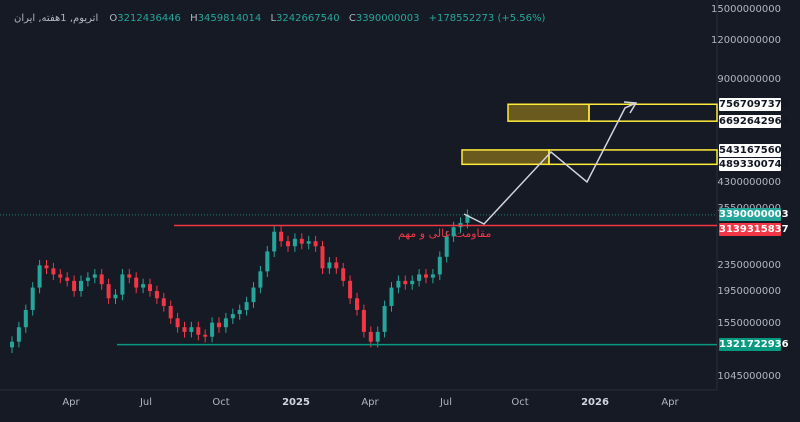 The image size is (800, 422). Describe the element at coordinates (595, 402) in the screenshot. I see `time-tick-year: 2026` at that location.